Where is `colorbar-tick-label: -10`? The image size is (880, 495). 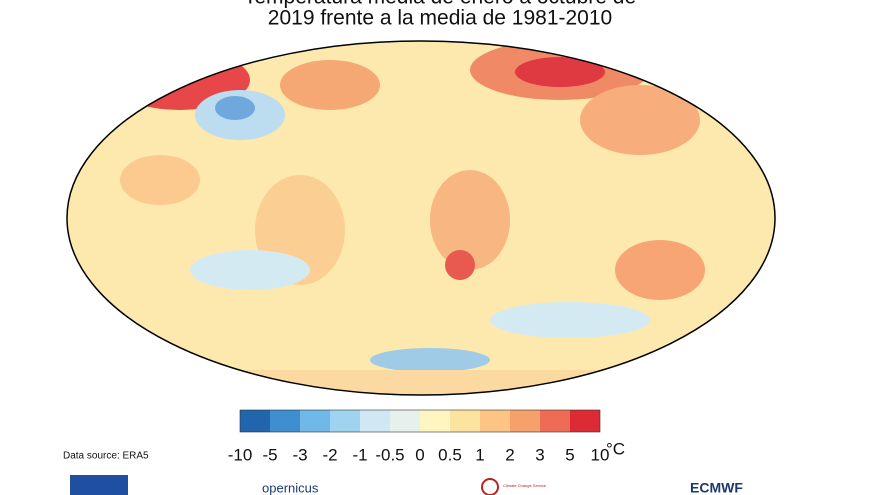 colorbar-tick-label: -10 is located at coordinates (240, 454).